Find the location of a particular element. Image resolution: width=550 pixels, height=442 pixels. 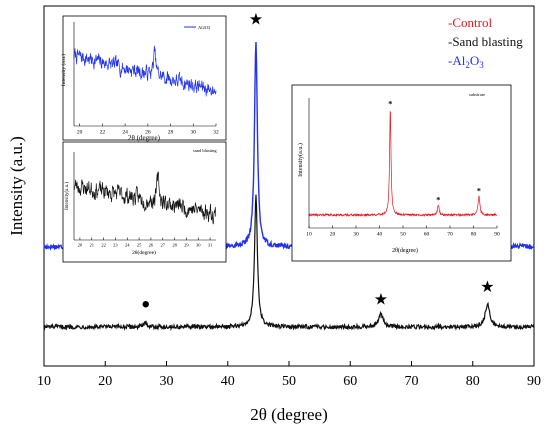

inset-substrate-x-ticks: 10 20 30 40 50 60 70 80 90 is located at coordinates (403, 168).